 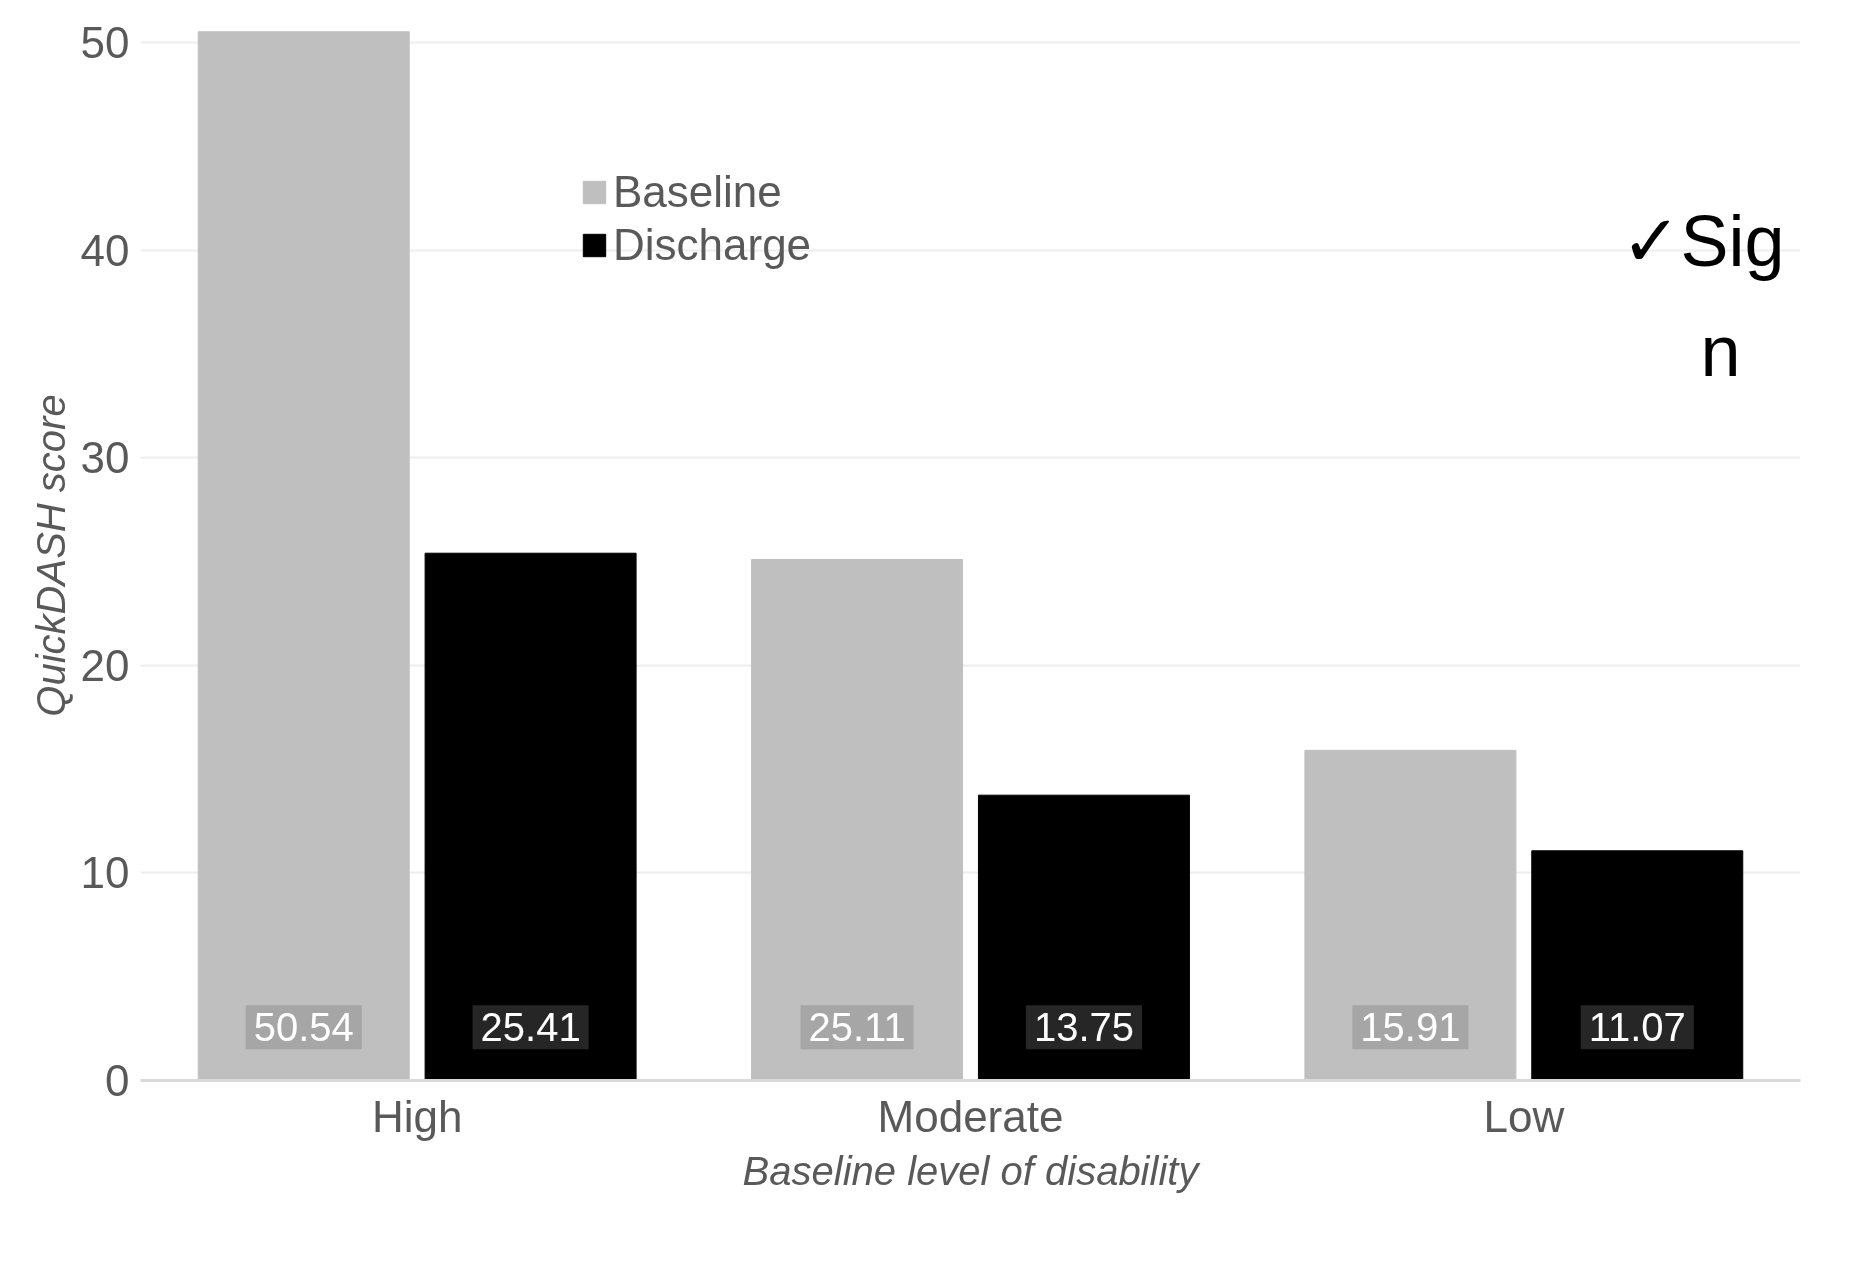 I want to click on data-label: 25.11, so click(x=857, y=1027).